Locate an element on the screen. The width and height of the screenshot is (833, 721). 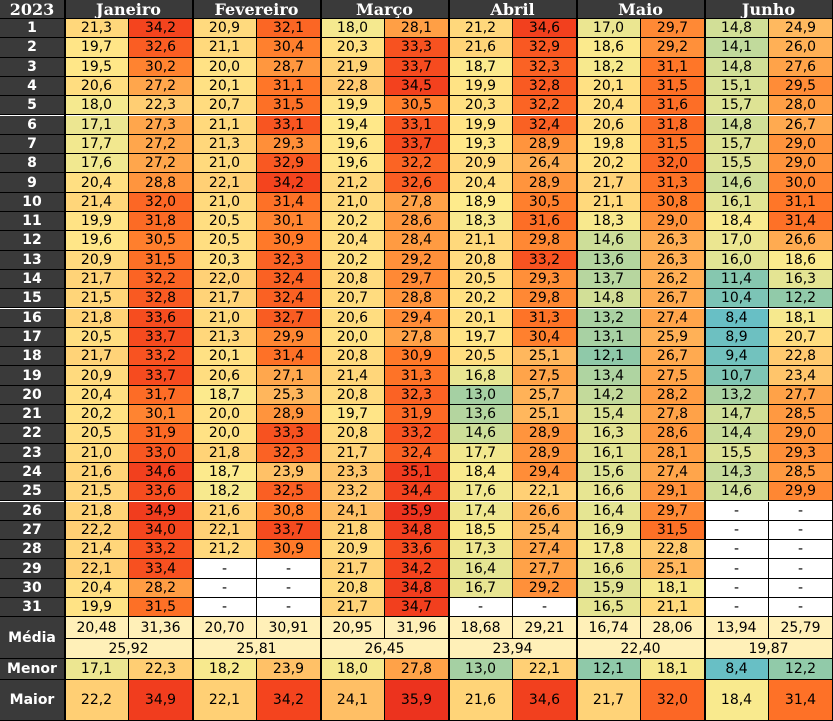
temp-cell: 18,4 is located at coordinates (737, 222).